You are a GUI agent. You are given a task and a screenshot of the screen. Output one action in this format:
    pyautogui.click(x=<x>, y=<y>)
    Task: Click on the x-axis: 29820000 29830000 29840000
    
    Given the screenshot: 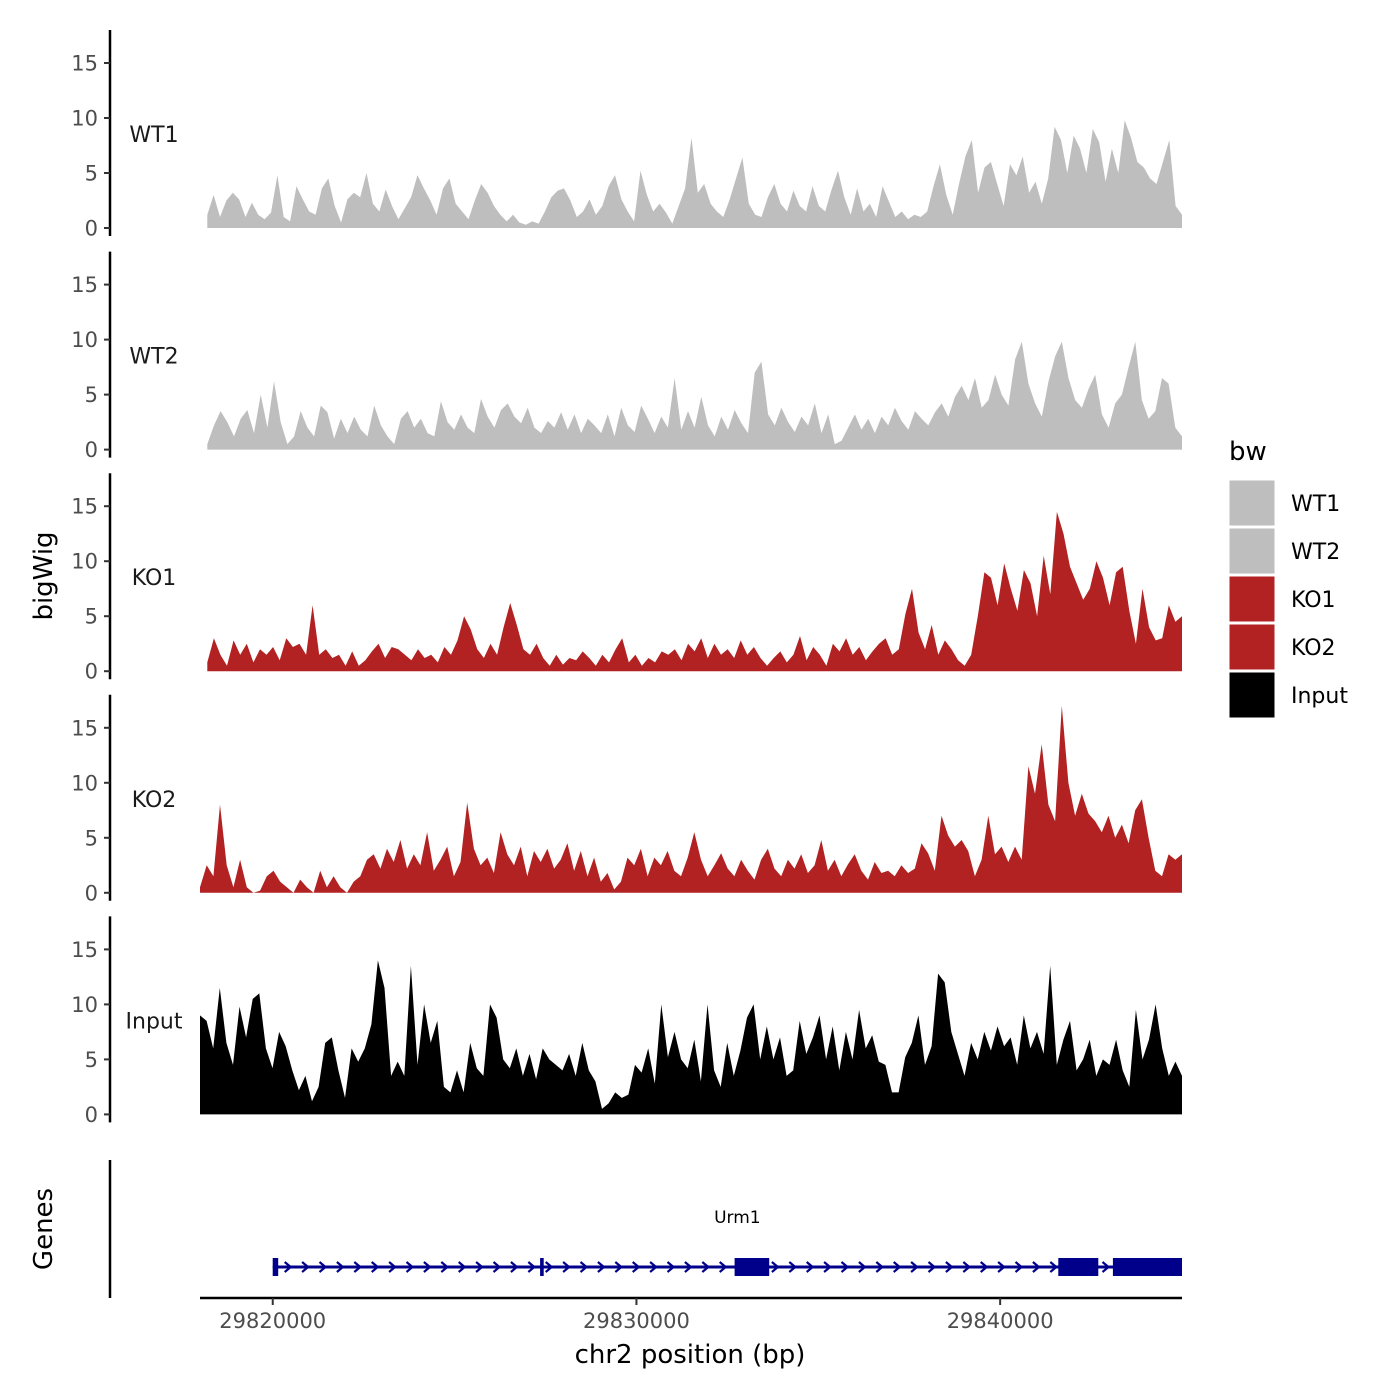 What is the action you would take?
    pyautogui.click(x=691, y=1314)
    